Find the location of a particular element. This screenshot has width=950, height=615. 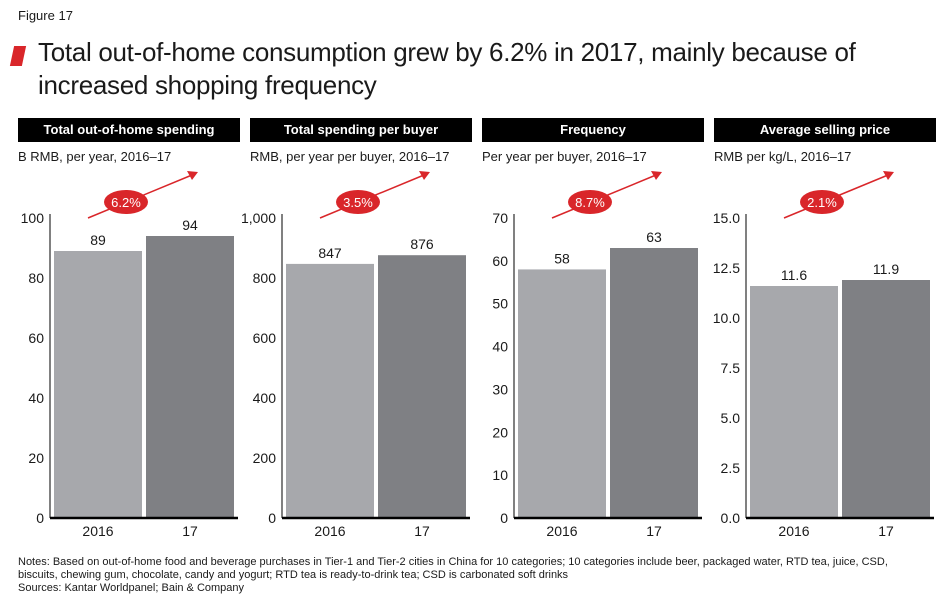

y-tick-label: 200 is located at coordinates (265, 458).